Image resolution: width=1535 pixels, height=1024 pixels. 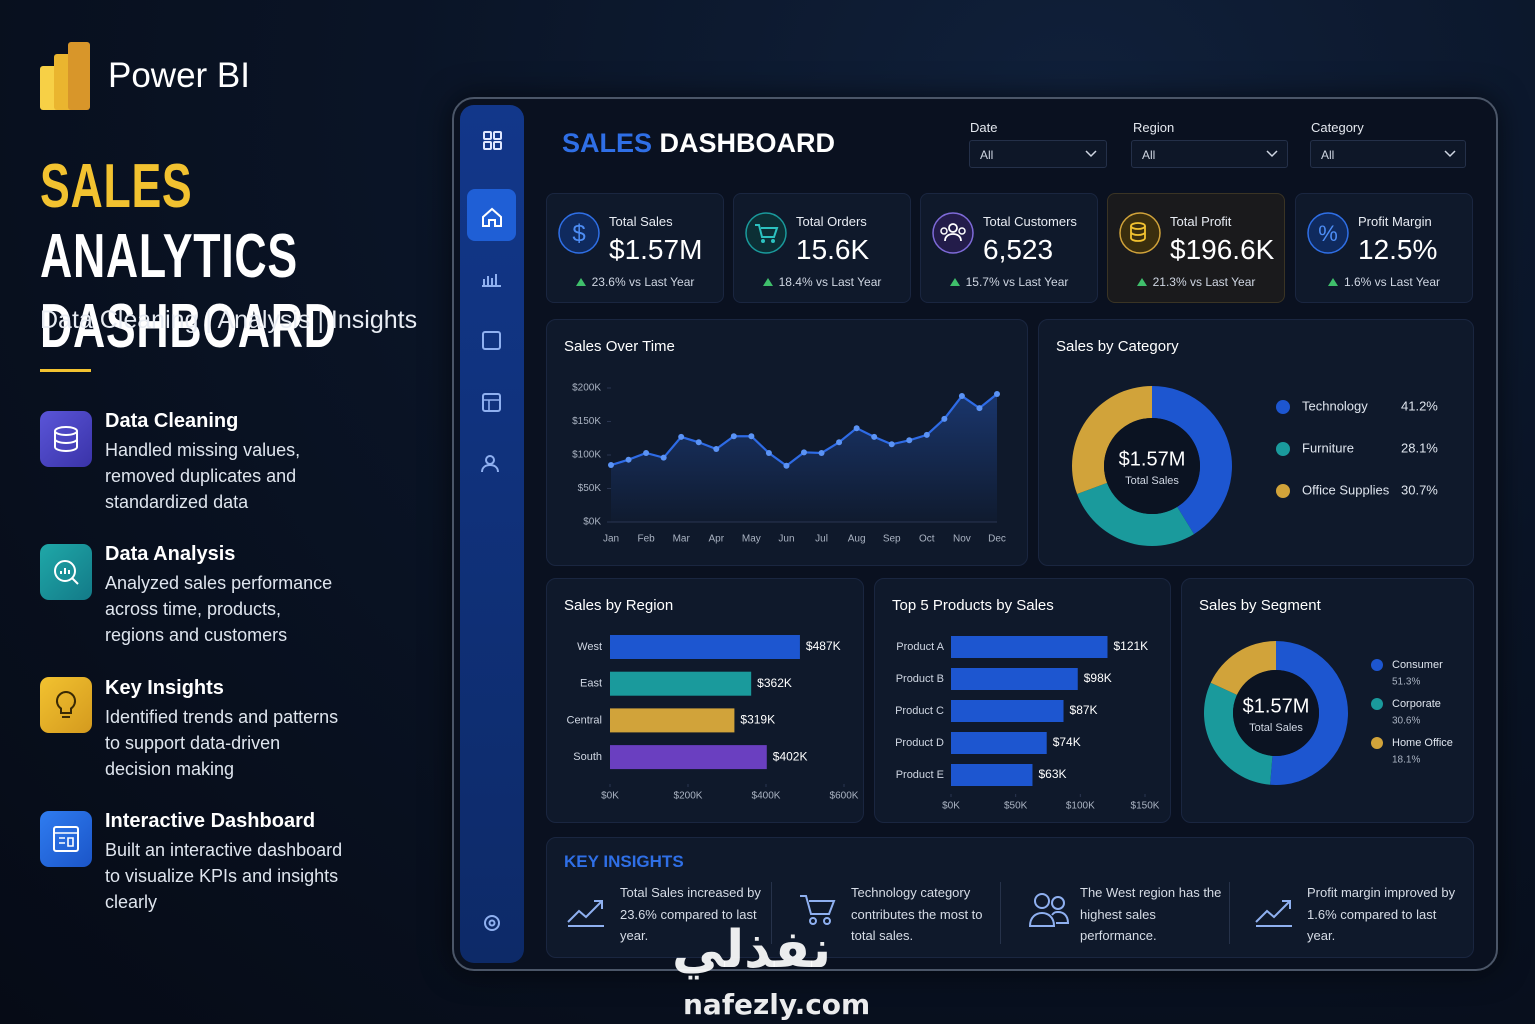 What do you see at coordinates (857, 539) in the screenshot?
I see `x-tick-label: Aug` at bounding box center [857, 539].